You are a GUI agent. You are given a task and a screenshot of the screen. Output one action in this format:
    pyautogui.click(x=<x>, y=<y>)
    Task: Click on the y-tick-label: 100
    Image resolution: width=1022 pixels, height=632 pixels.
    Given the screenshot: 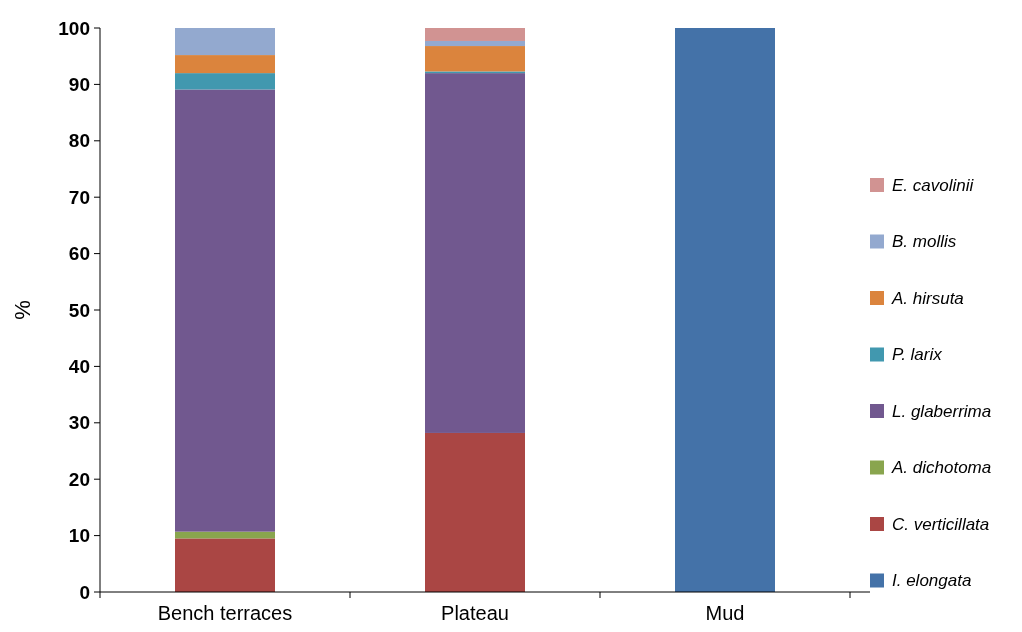 What is the action you would take?
    pyautogui.click(x=74, y=28)
    